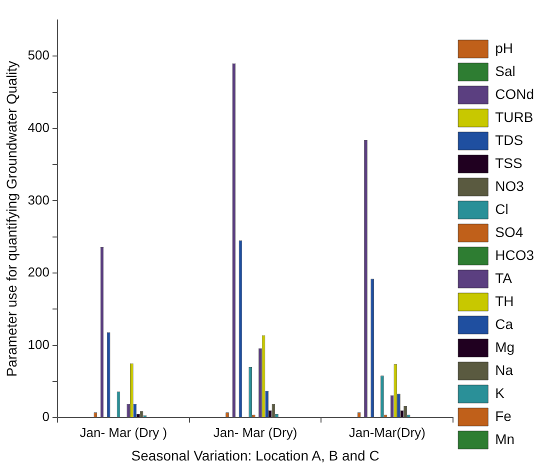 This screenshot has height=469, width=550. I want to click on y-tick-label: 100, so click(39, 344).